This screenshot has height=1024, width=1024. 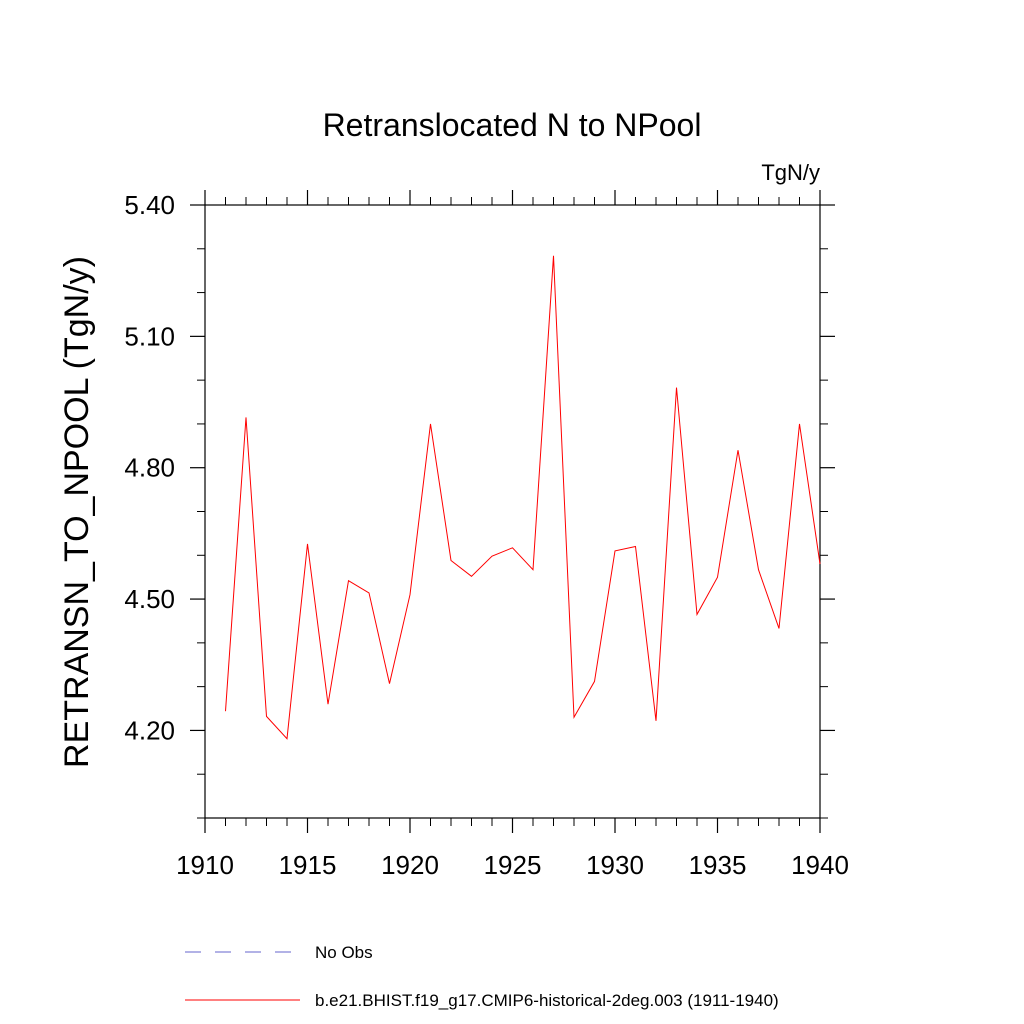 I want to click on x-tick-label: 1940, so click(x=820, y=865).